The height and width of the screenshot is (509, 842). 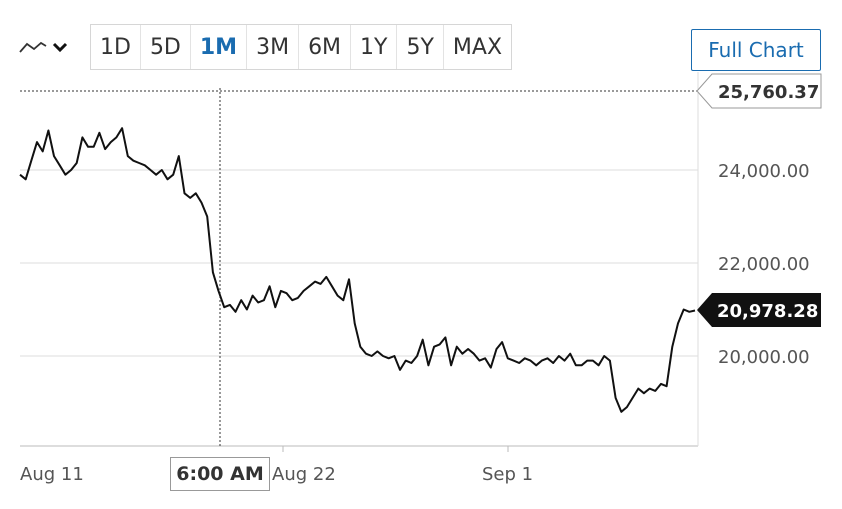 I want to click on range-button-3m: 3M, so click(x=273, y=47).